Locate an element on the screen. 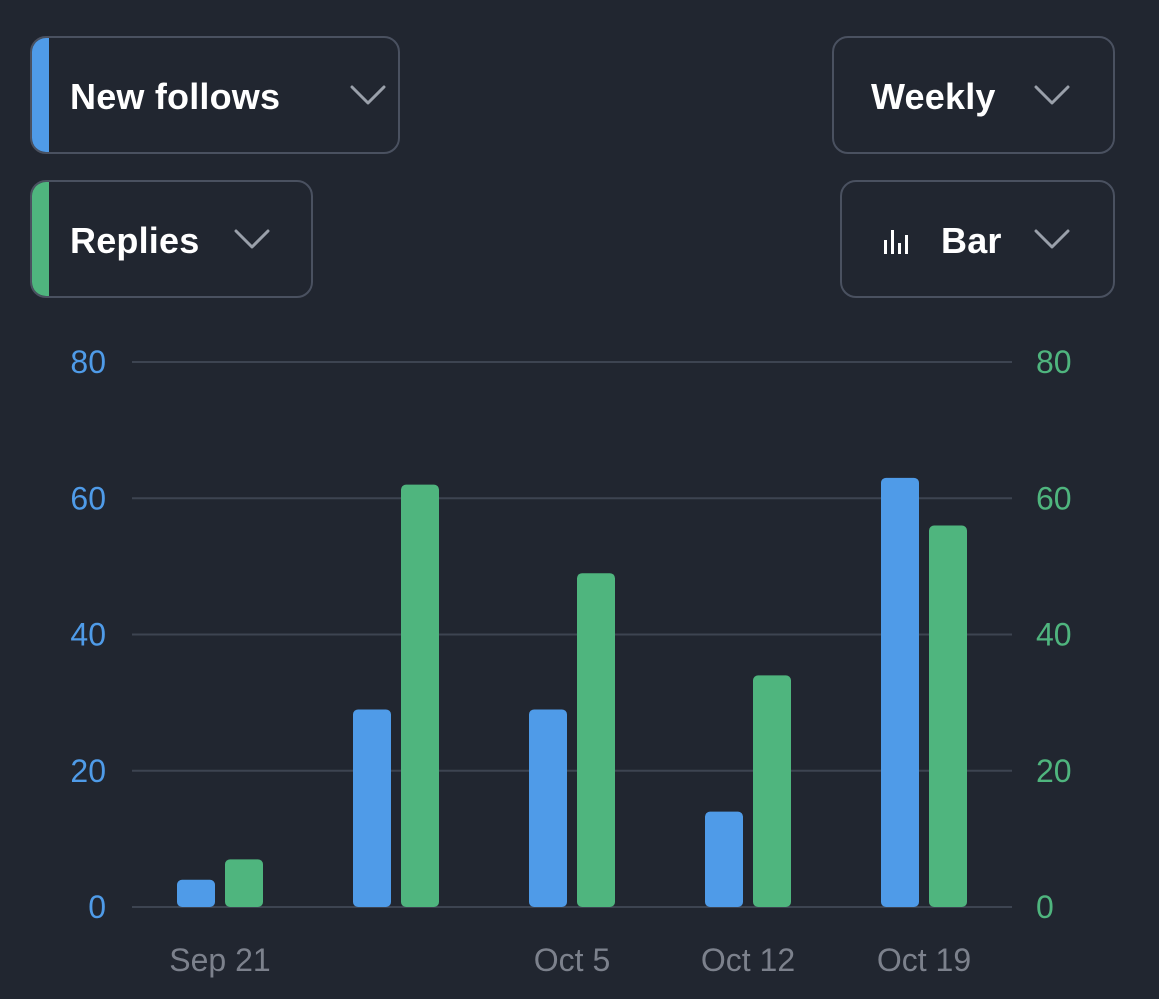 This screenshot has width=1159, height=999. x-tick-label: Oct 12 is located at coordinates (748, 960).